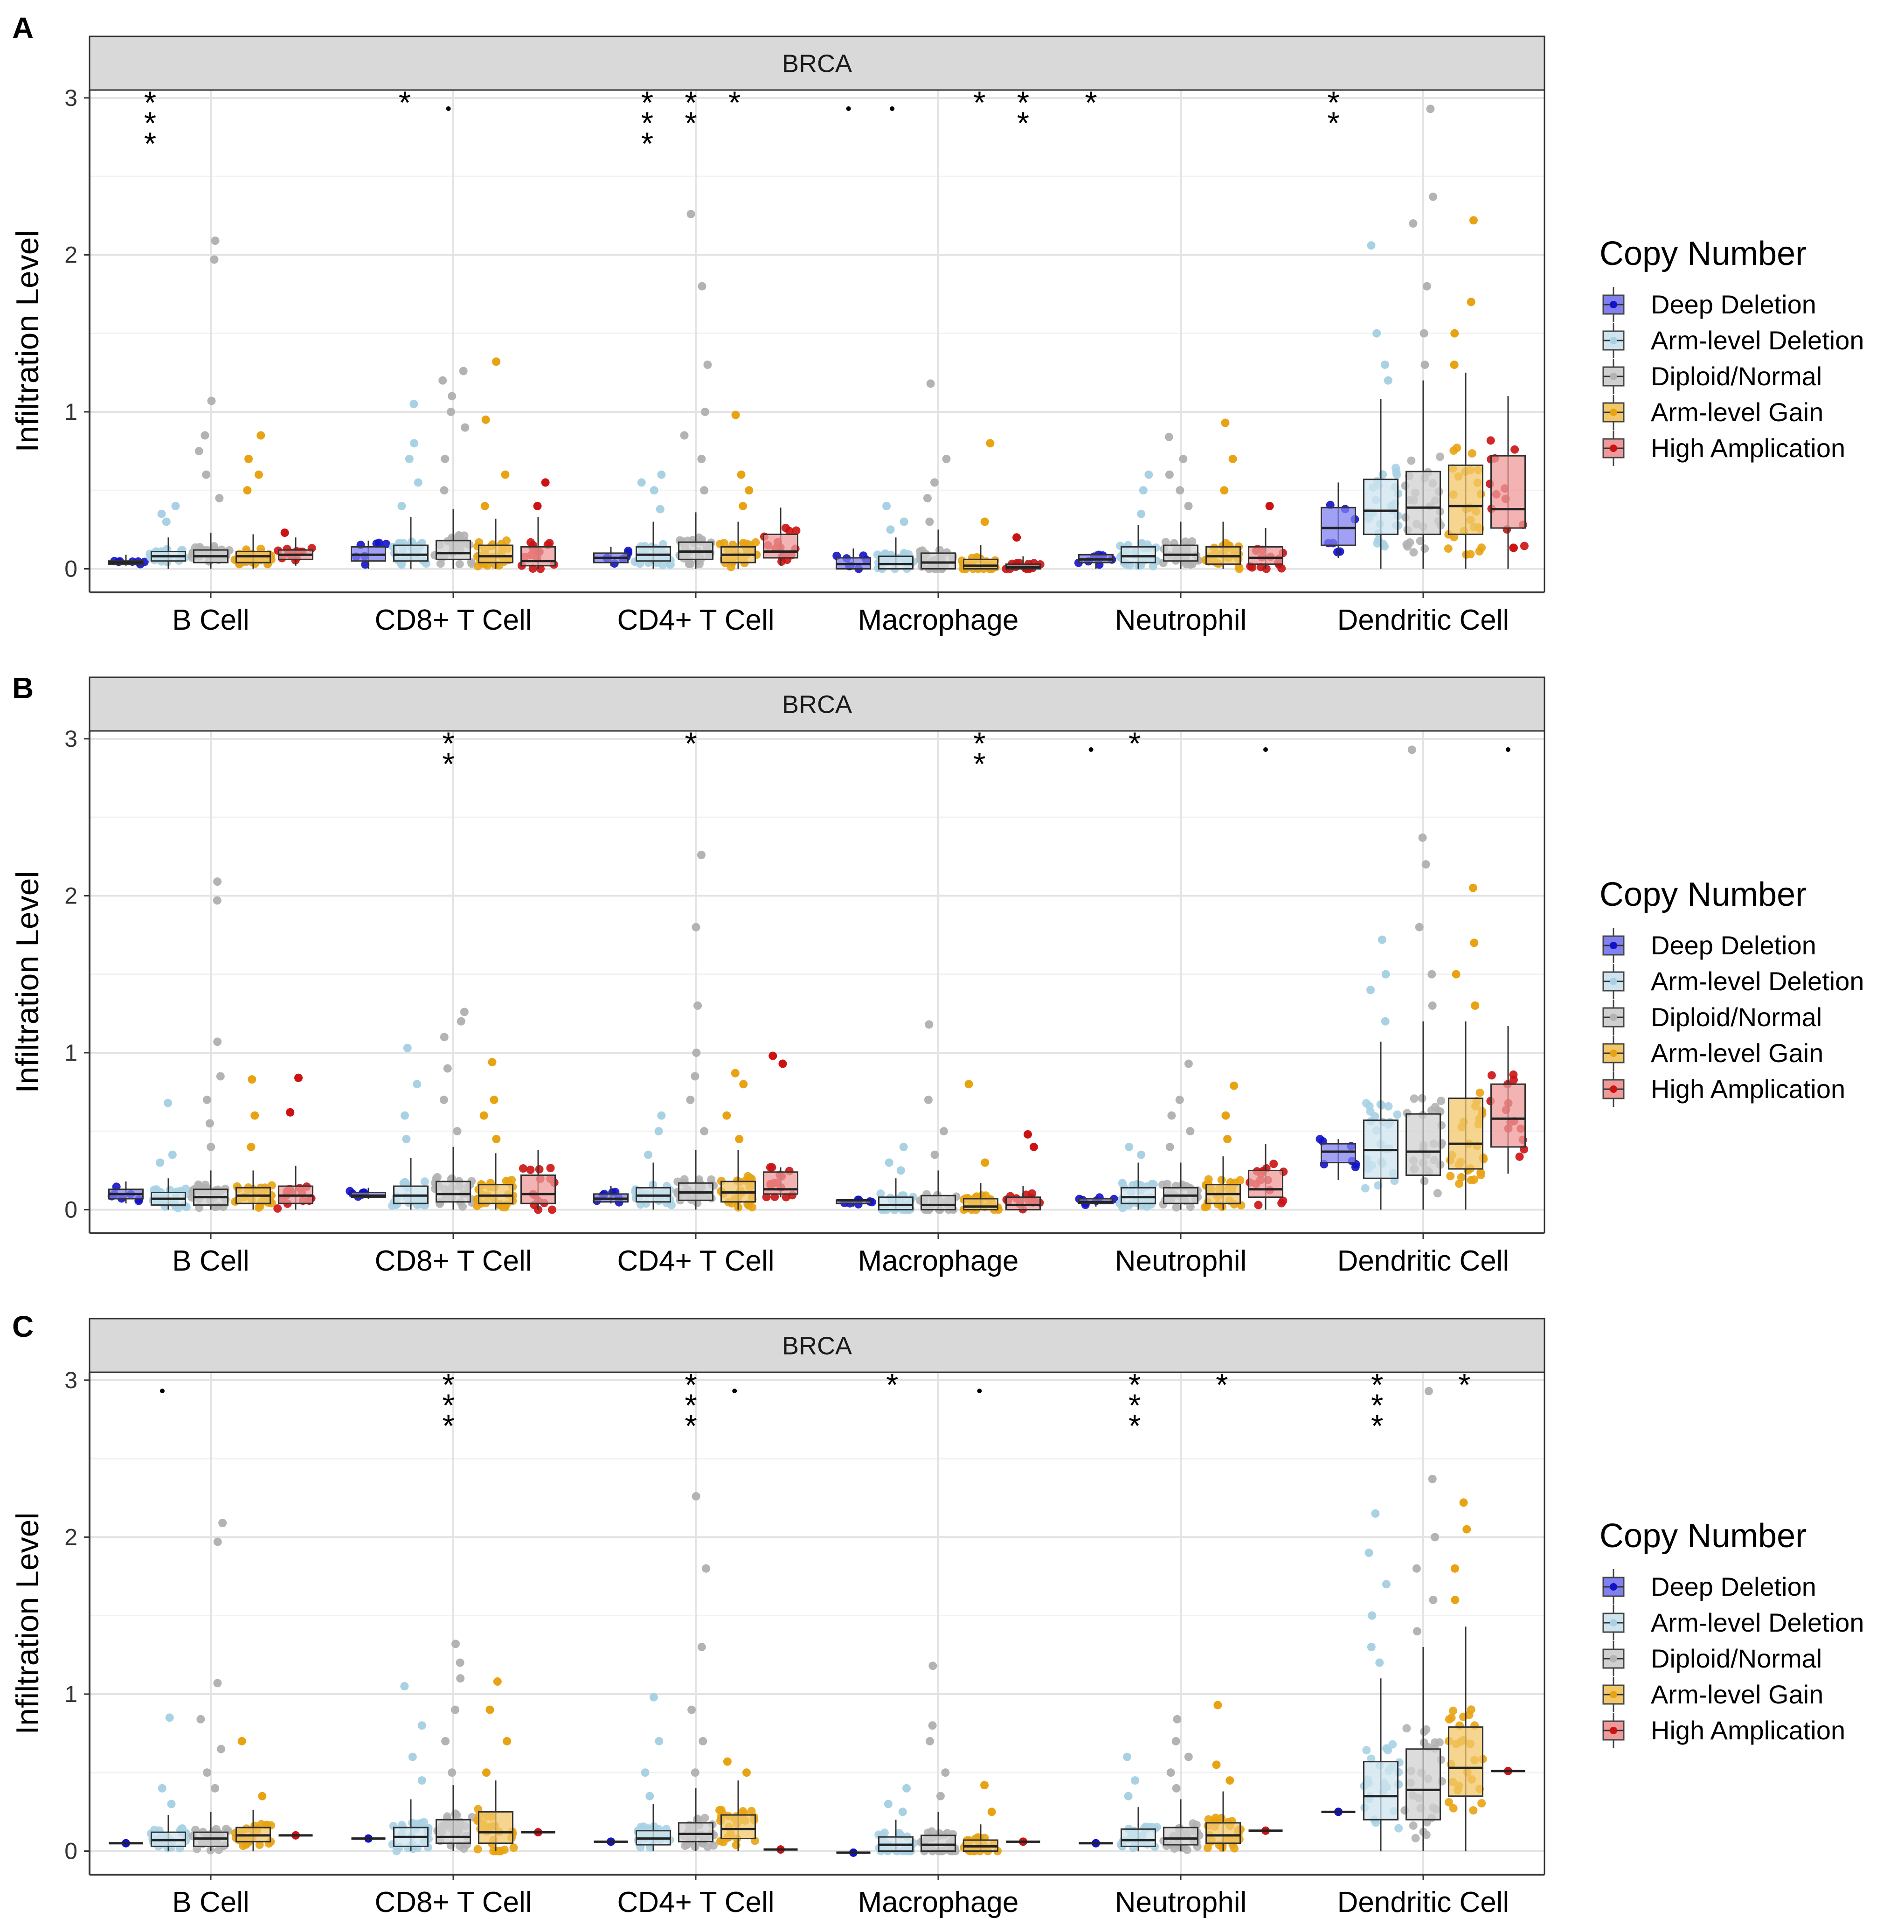 The width and height of the screenshot is (1904, 1932). Describe the element at coordinates (1138, 1802) in the screenshot. I see `box-neutrophil-arm-level-deletion` at that location.